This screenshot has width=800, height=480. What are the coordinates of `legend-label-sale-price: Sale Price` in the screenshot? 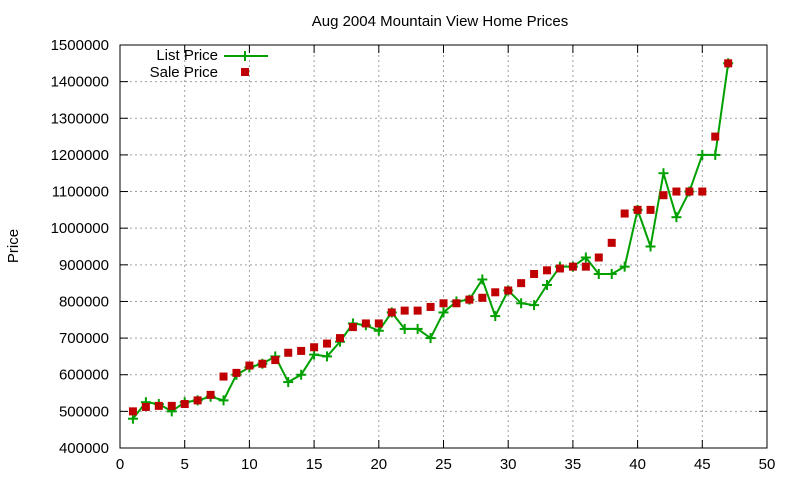 It's located at (184, 72).